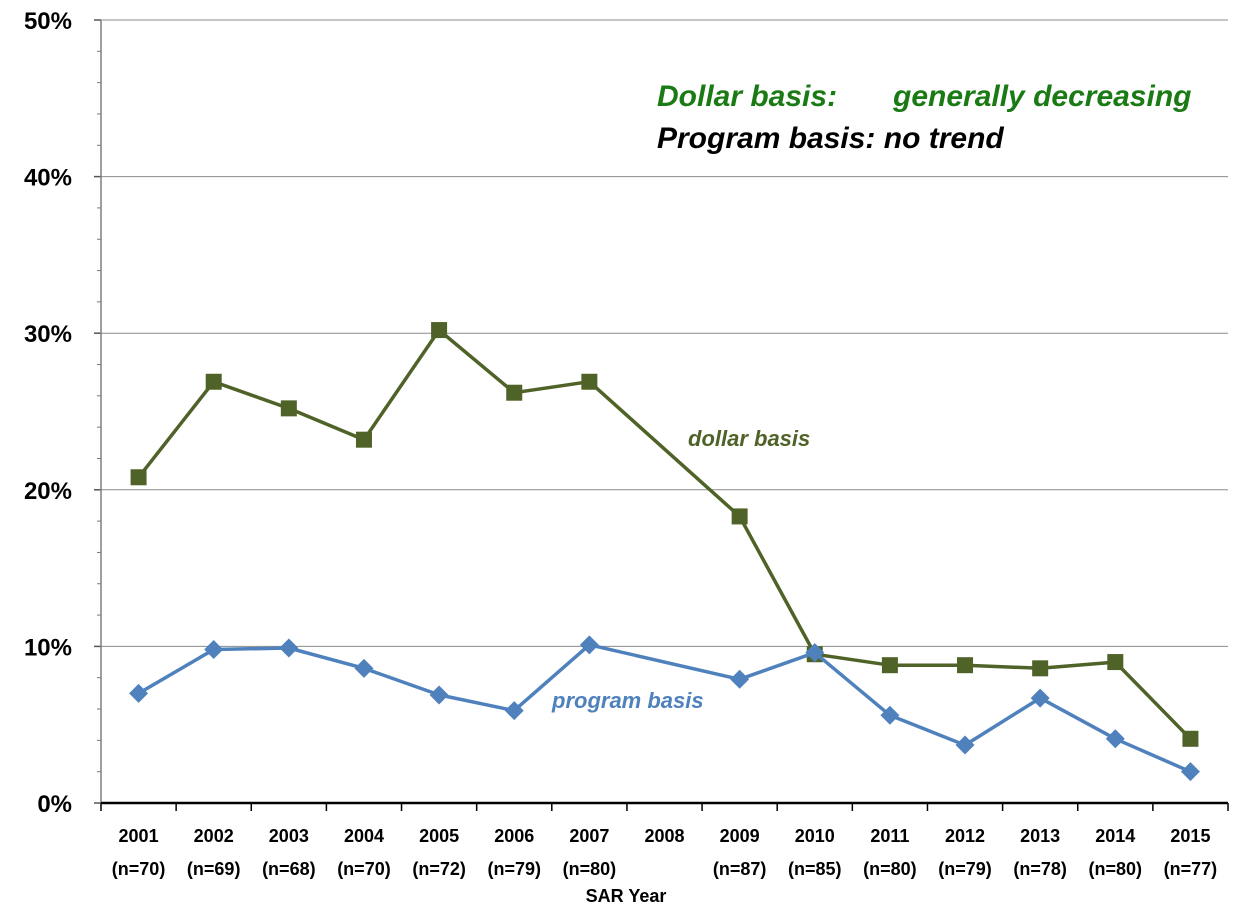  I want to click on x-tick-sample-size: (n=85), so click(815, 869).